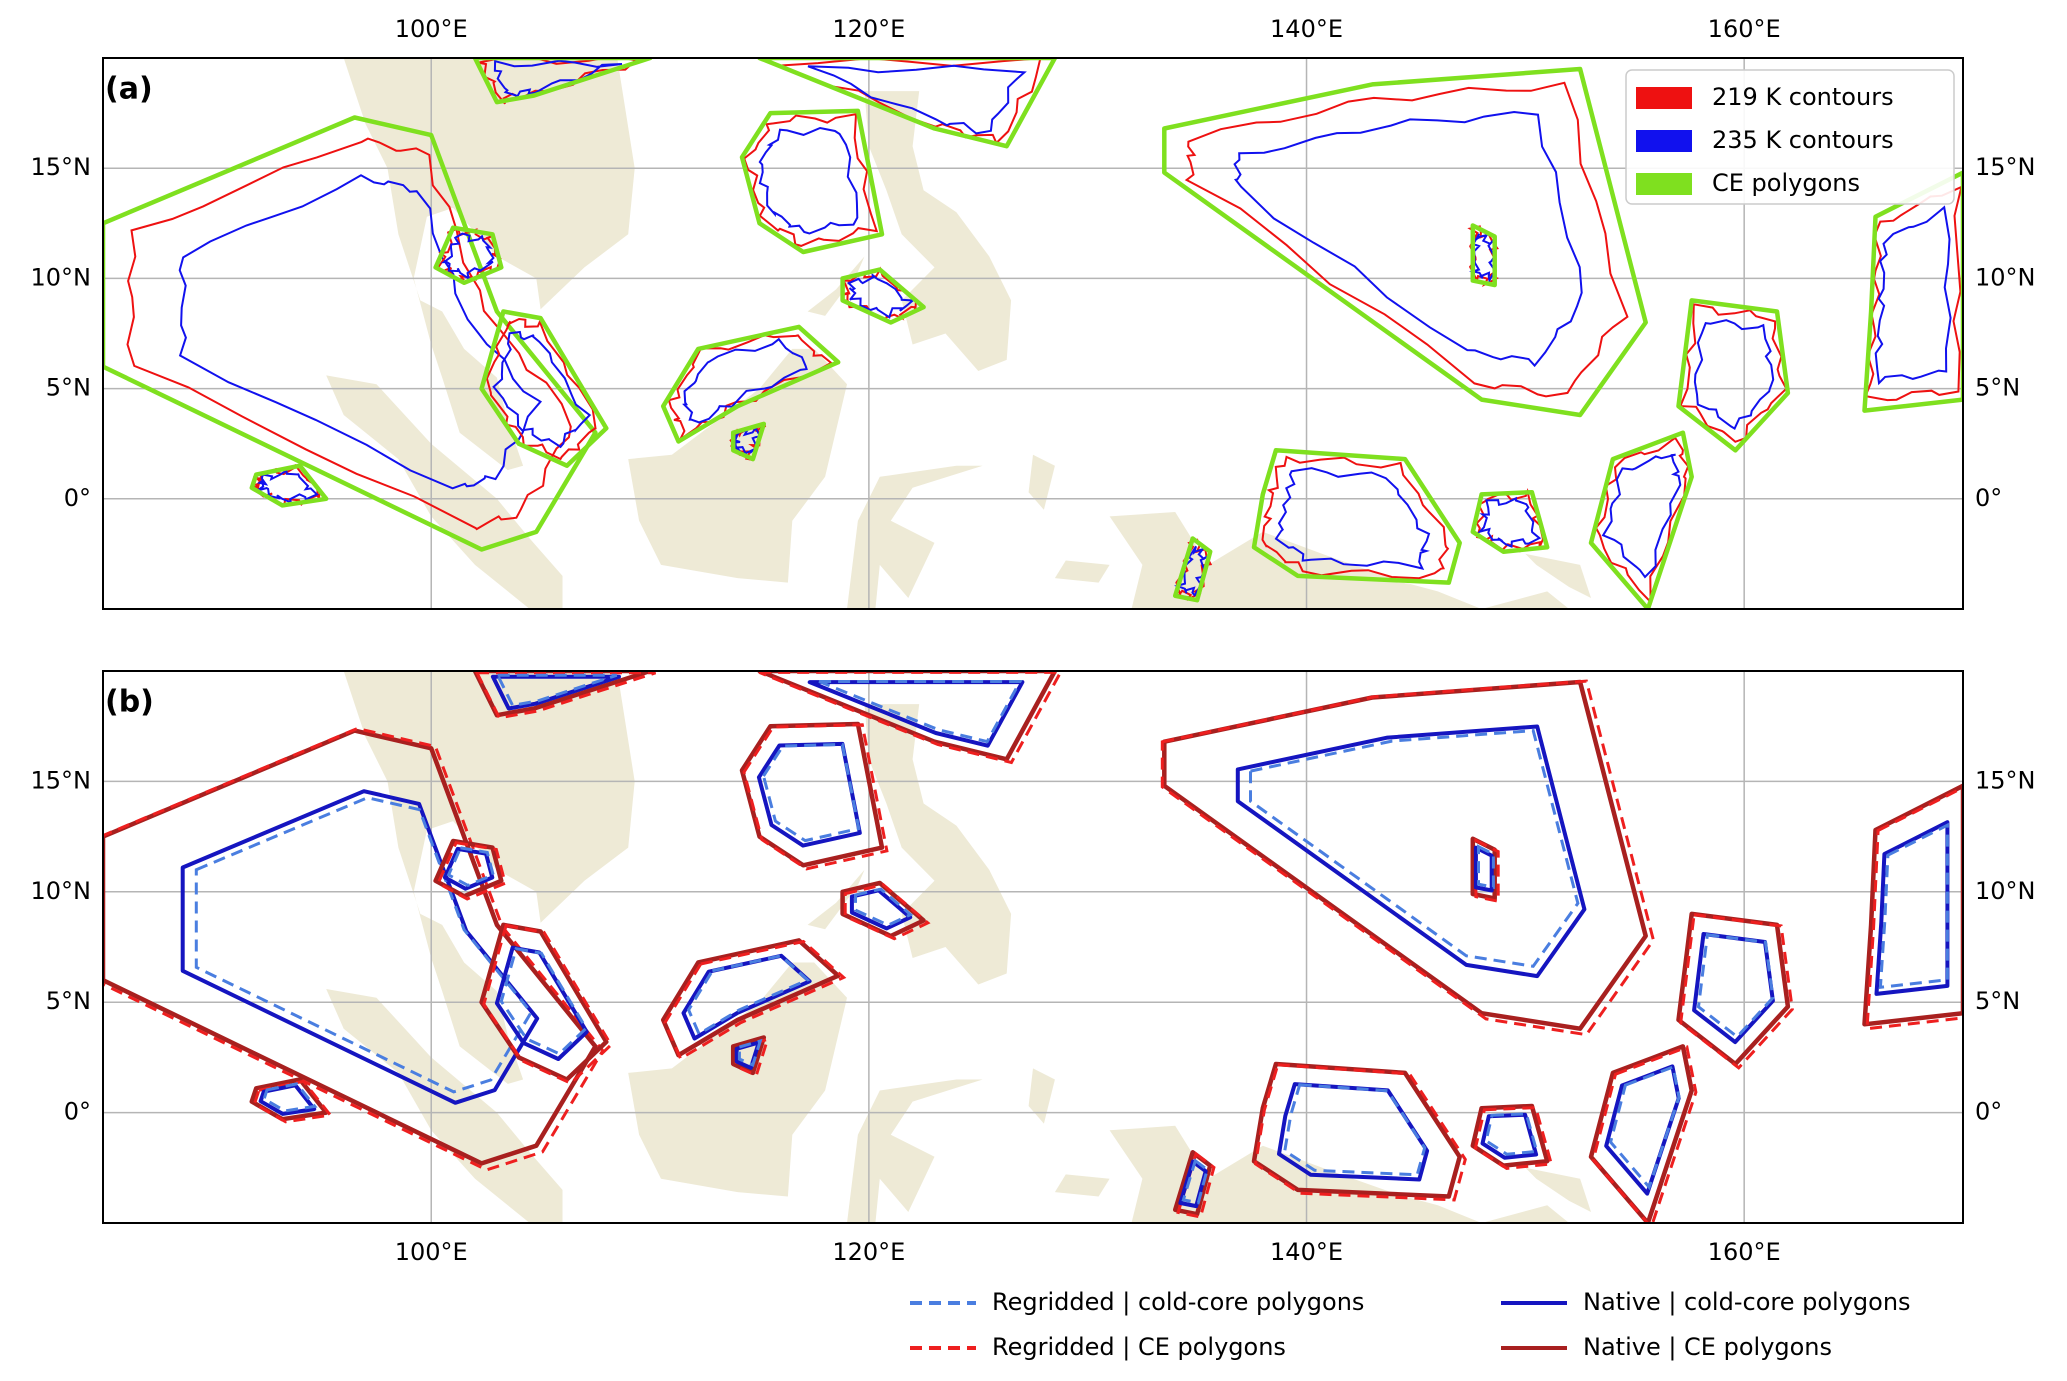 The height and width of the screenshot is (1381, 2067). I want to click on legend-label: Regridded | CE polygons, so click(1139, 1347).